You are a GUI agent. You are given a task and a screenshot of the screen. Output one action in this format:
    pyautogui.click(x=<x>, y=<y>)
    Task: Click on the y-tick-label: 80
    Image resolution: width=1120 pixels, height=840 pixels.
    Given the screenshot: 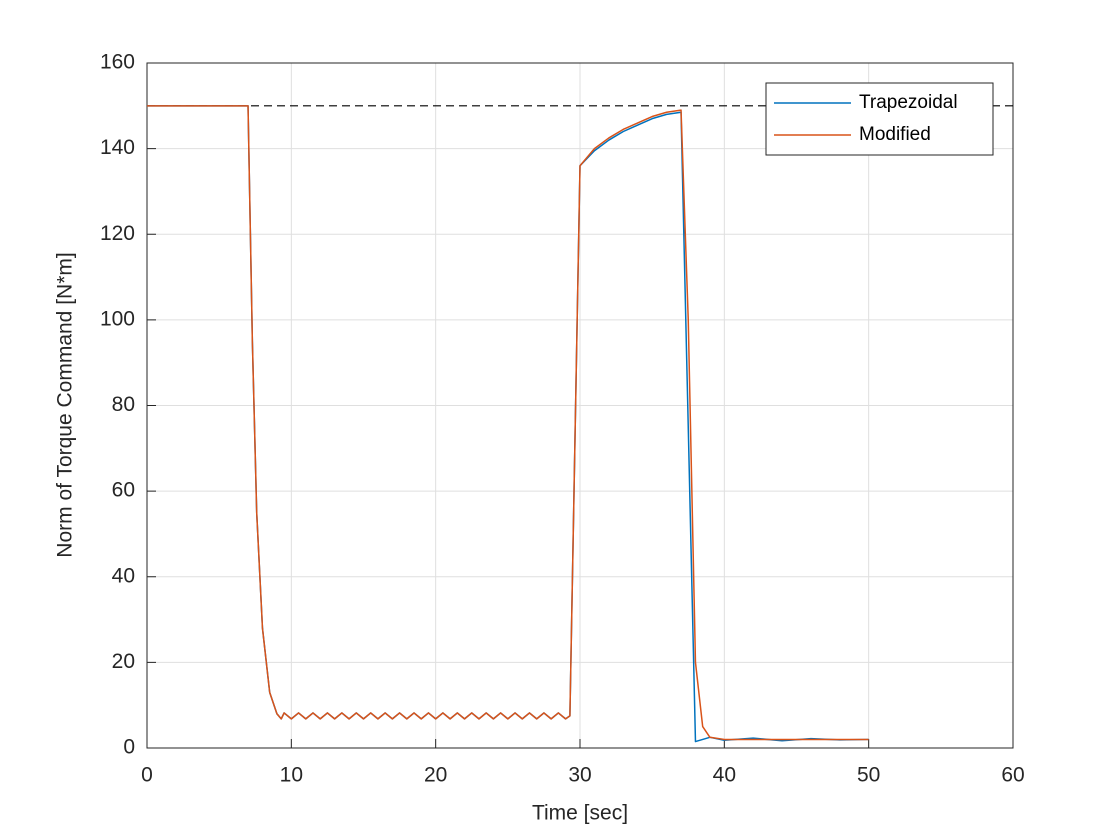 What is the action you would take?
    pyautogui.click(x=123, y=404)
    